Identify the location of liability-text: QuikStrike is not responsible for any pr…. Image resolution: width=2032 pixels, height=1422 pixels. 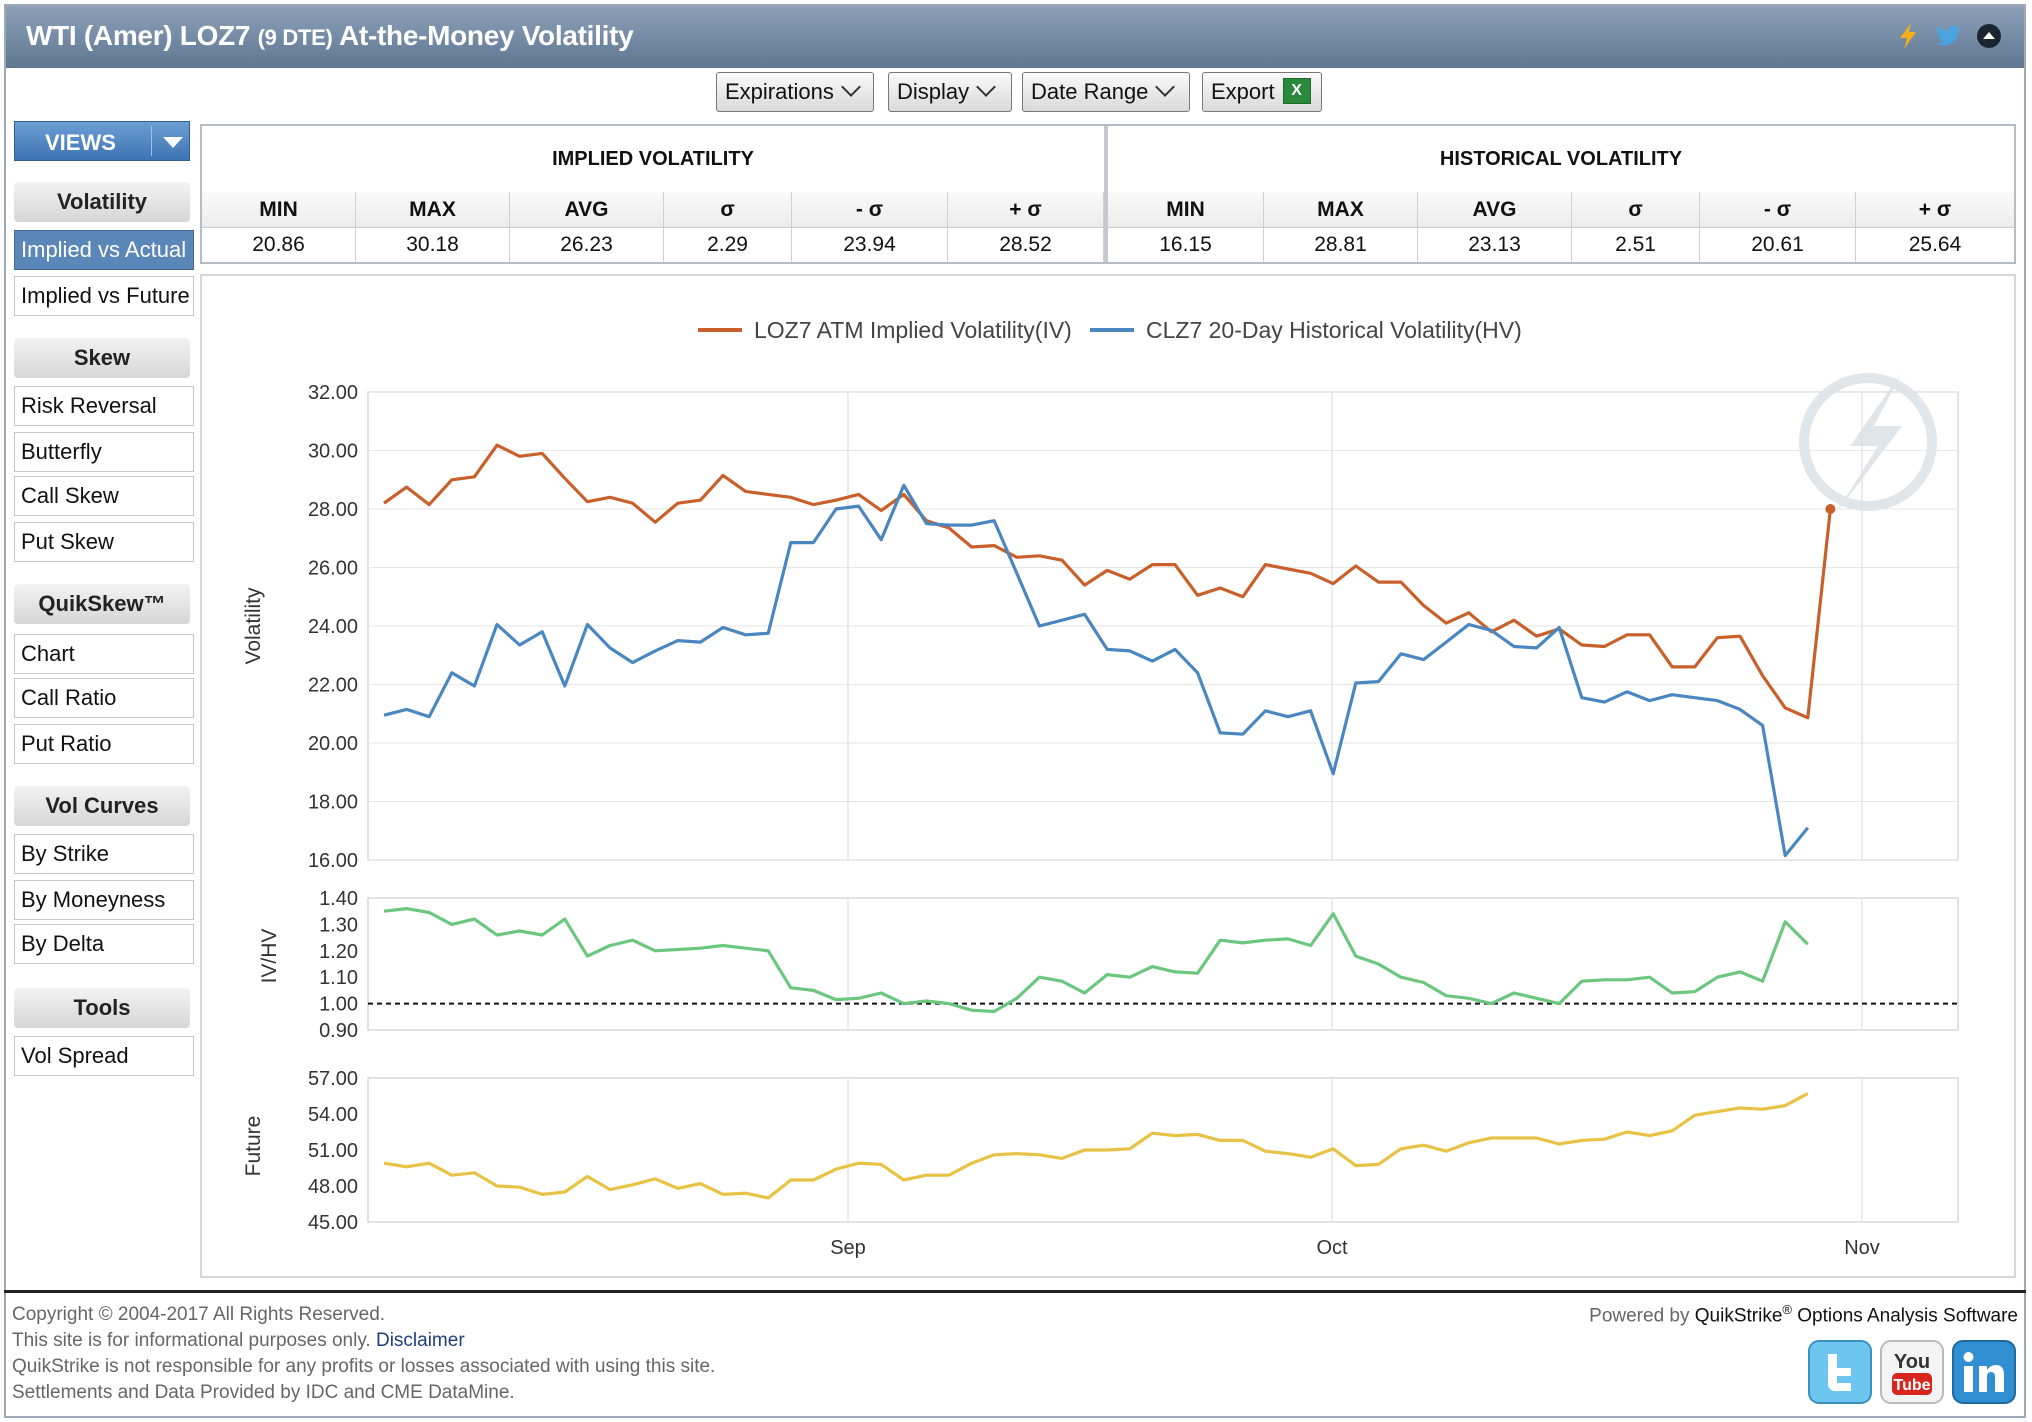
(364, 1366).